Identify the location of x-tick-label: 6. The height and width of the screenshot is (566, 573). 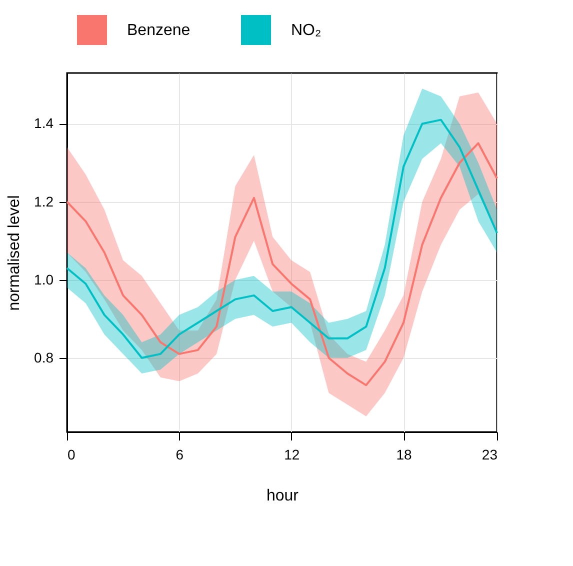
(180, 454).